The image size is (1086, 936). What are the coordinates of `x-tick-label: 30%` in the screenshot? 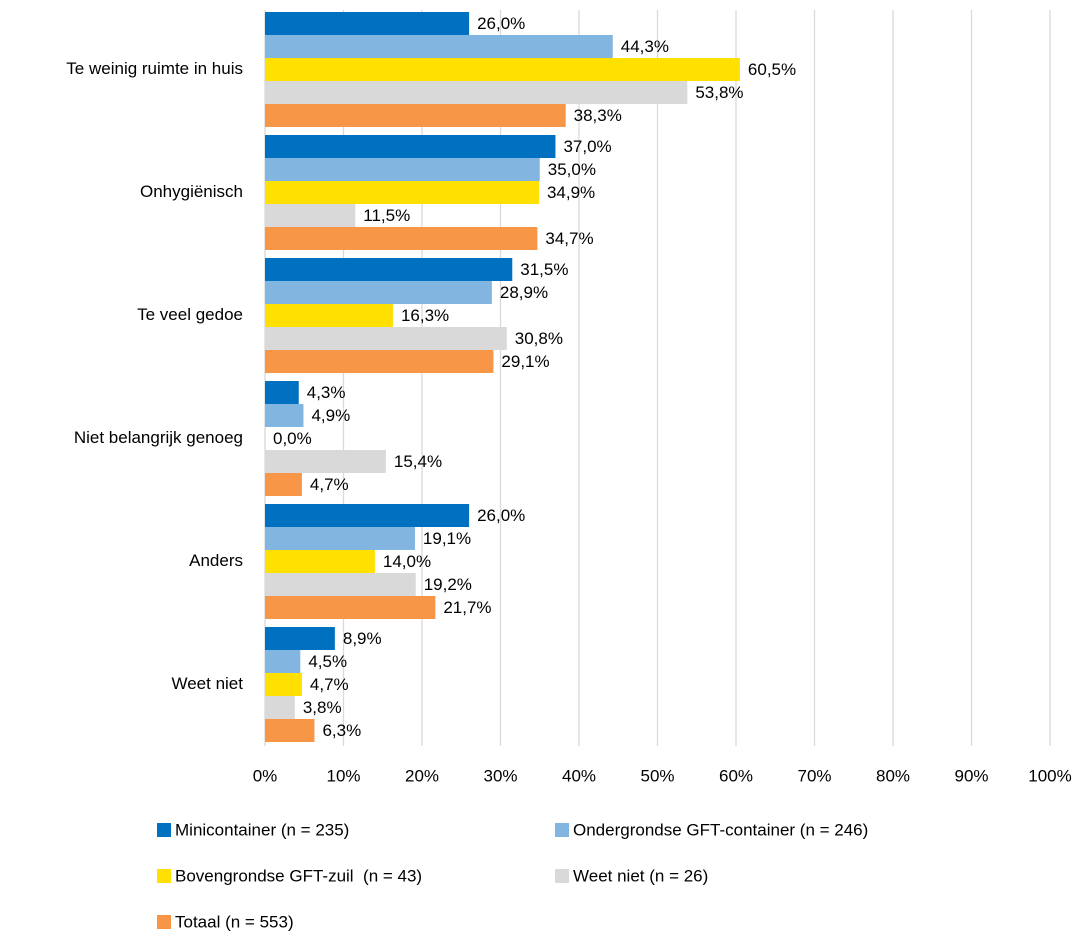 It's located at (500, 775).